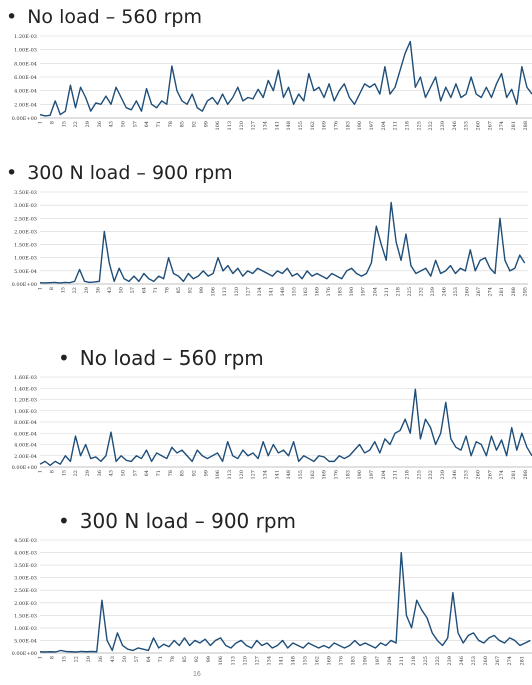 This screenshot has height=685, width=532. What do you see at coordinates (25, 541) in the screenshot?
I see `y-tick-label: 4.50E-03` at bounding box center [25, 541].